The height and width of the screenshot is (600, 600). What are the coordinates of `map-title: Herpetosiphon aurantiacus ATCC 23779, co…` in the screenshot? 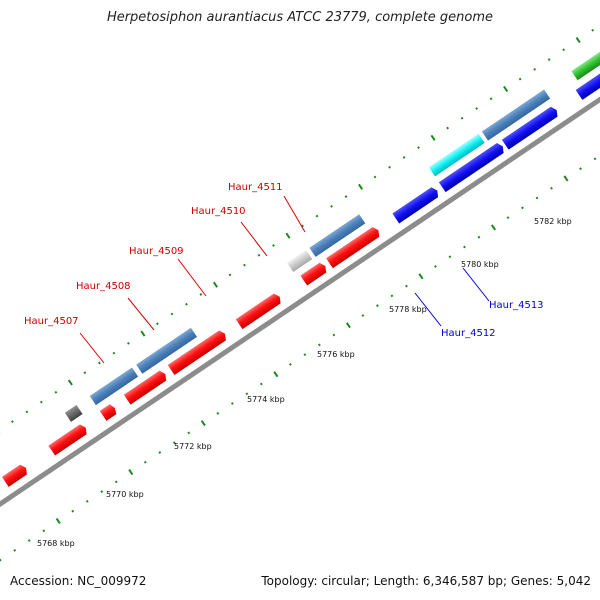 It's located at (300, 17).